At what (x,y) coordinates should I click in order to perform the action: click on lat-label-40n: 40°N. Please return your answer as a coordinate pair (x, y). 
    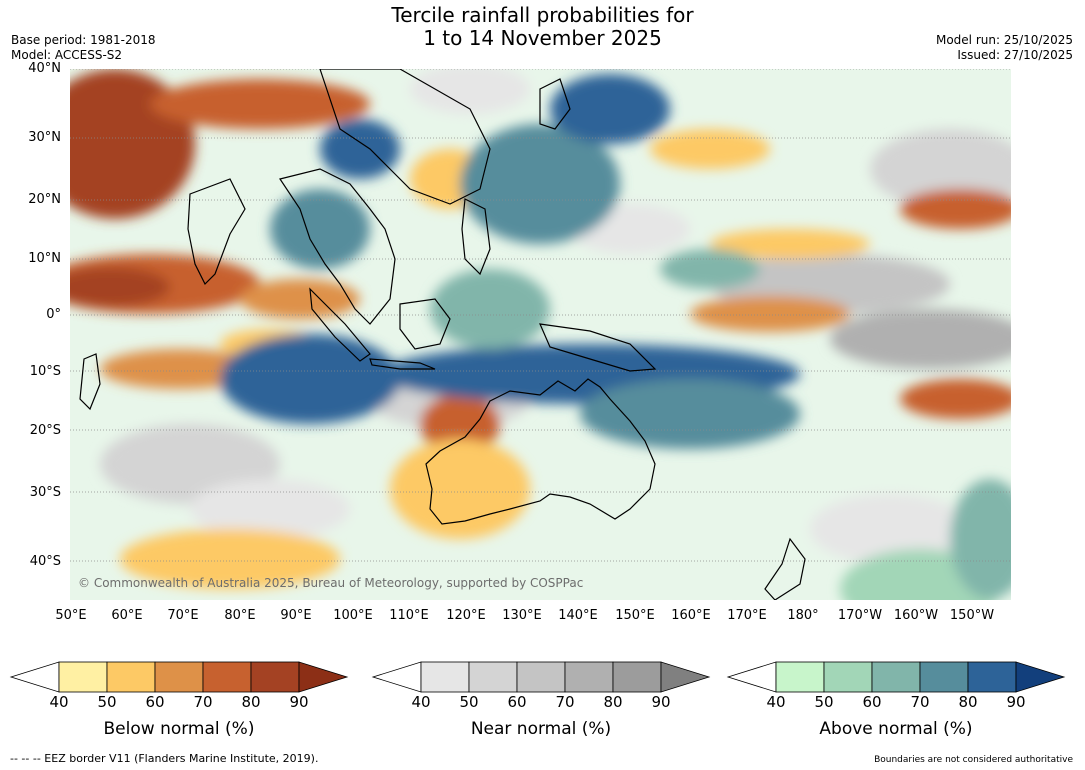
    Looking at the image, I should click on (44, 68).